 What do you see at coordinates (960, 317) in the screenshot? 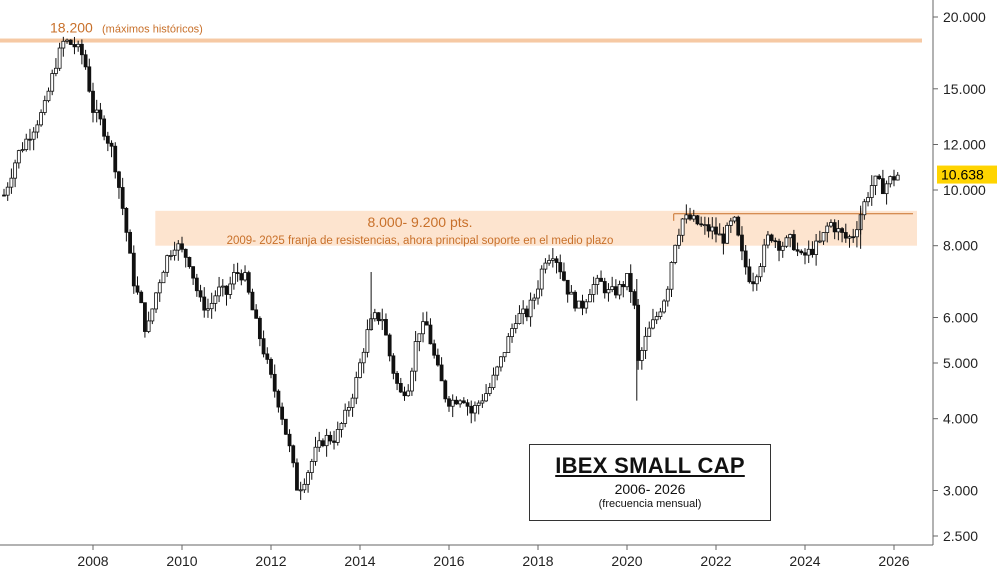
I see `y-tick-label: 6.000` at bounding box center [960, 317].